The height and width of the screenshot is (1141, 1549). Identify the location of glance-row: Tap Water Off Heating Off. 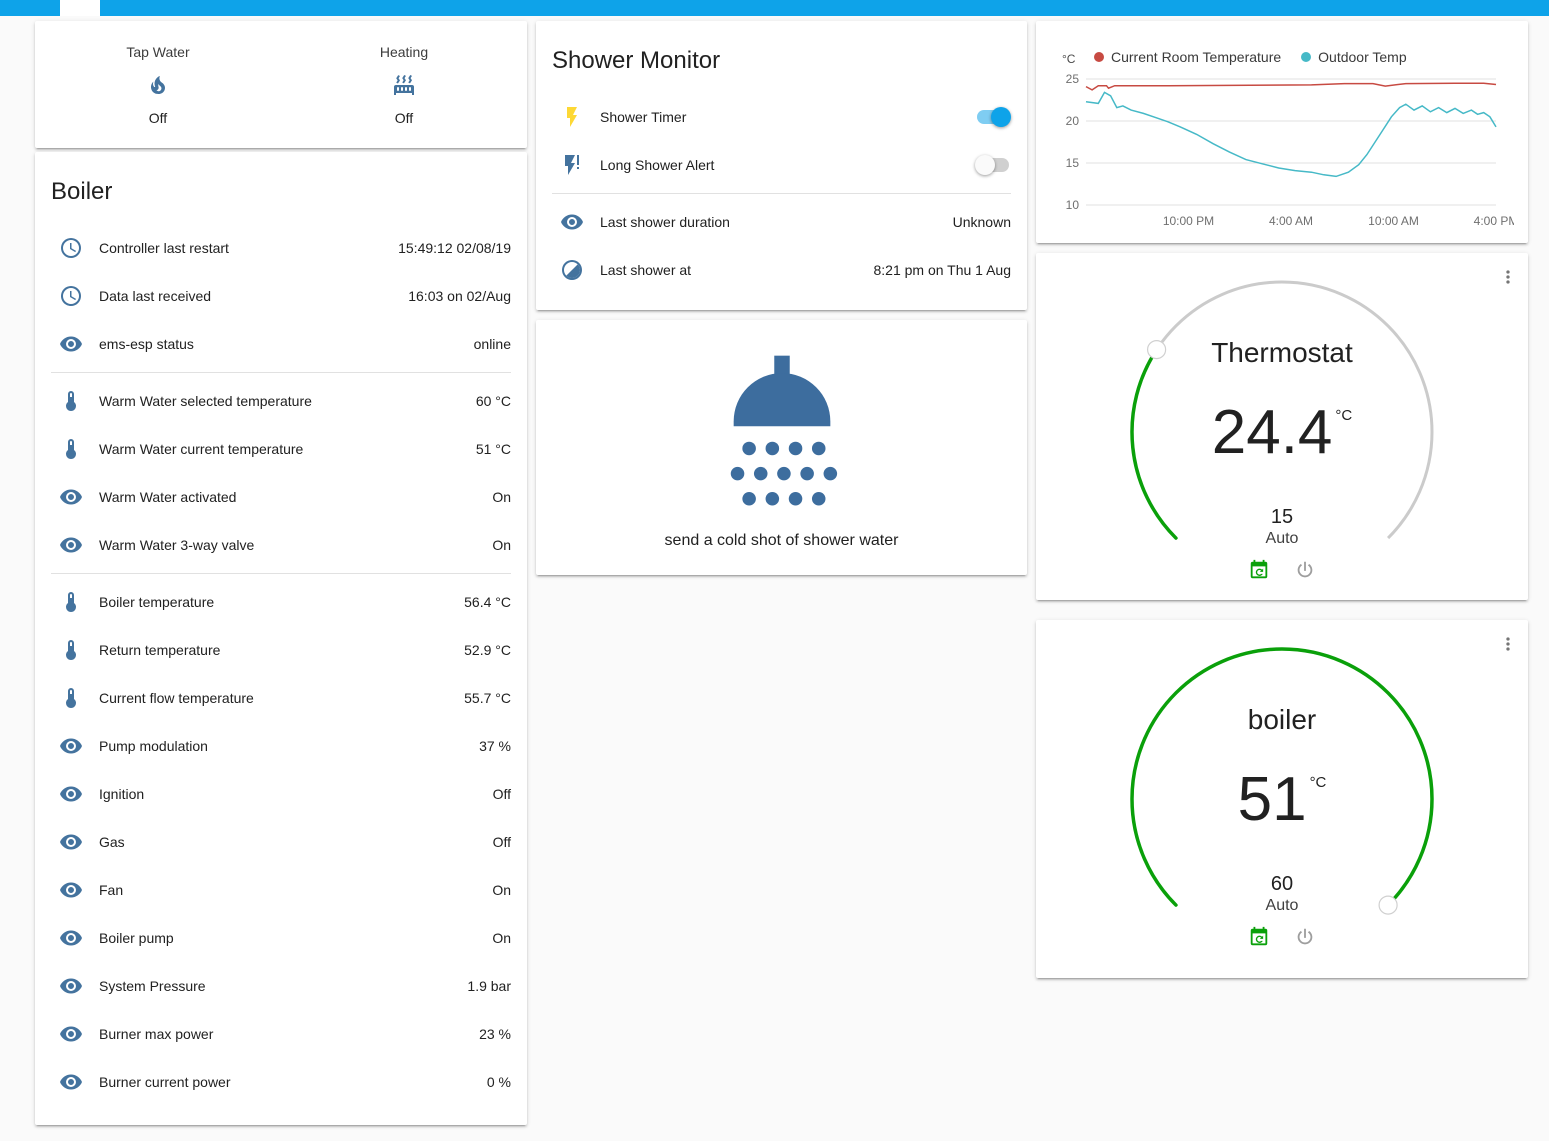
(281, 84).